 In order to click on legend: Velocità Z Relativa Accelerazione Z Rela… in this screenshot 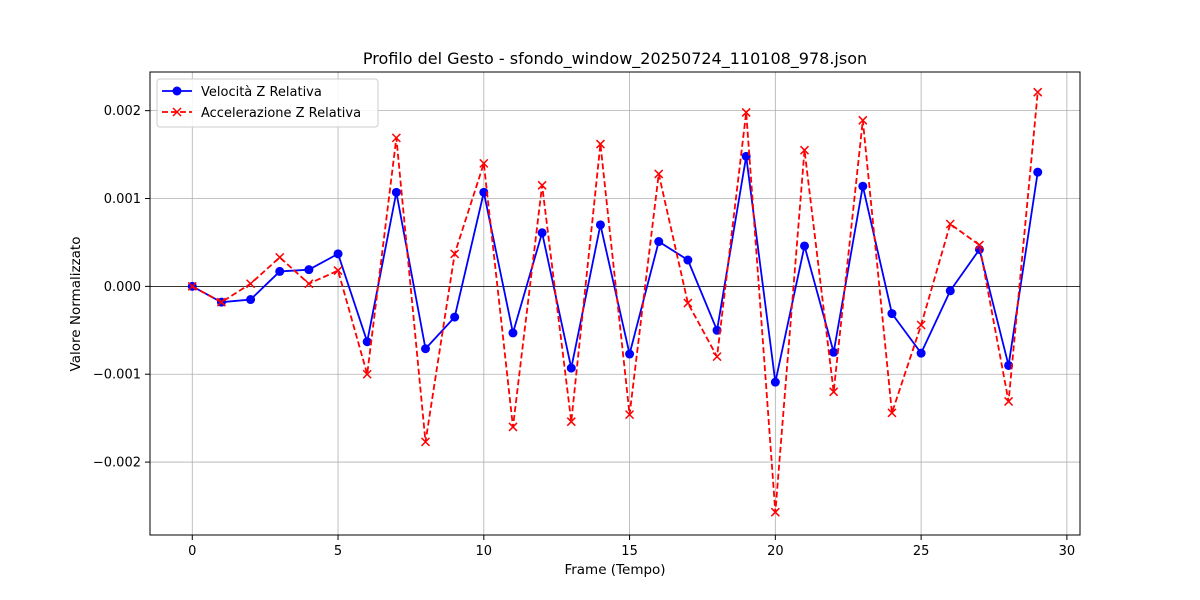, I will do `click(267, 103)`.